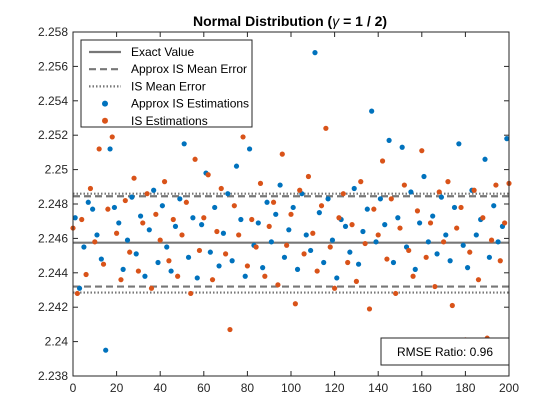 This screenshot has width=560, height=420. What do you see at coordinates (335, 388) in the screenshot?
I see `x-tick-label-6: 120` at bounding box center [335, 388].